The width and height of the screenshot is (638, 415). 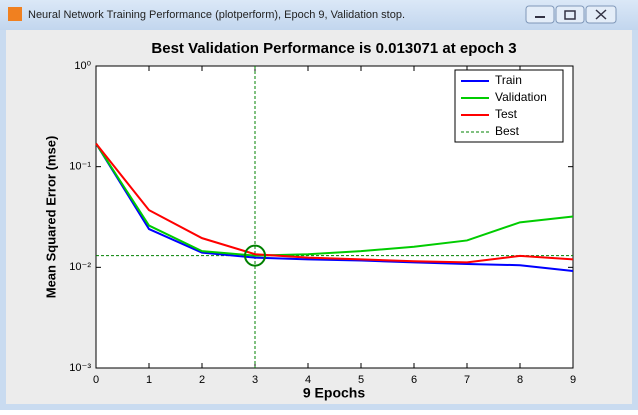 I want to click on x-tick-label: 8, so click(x=520, y=380).